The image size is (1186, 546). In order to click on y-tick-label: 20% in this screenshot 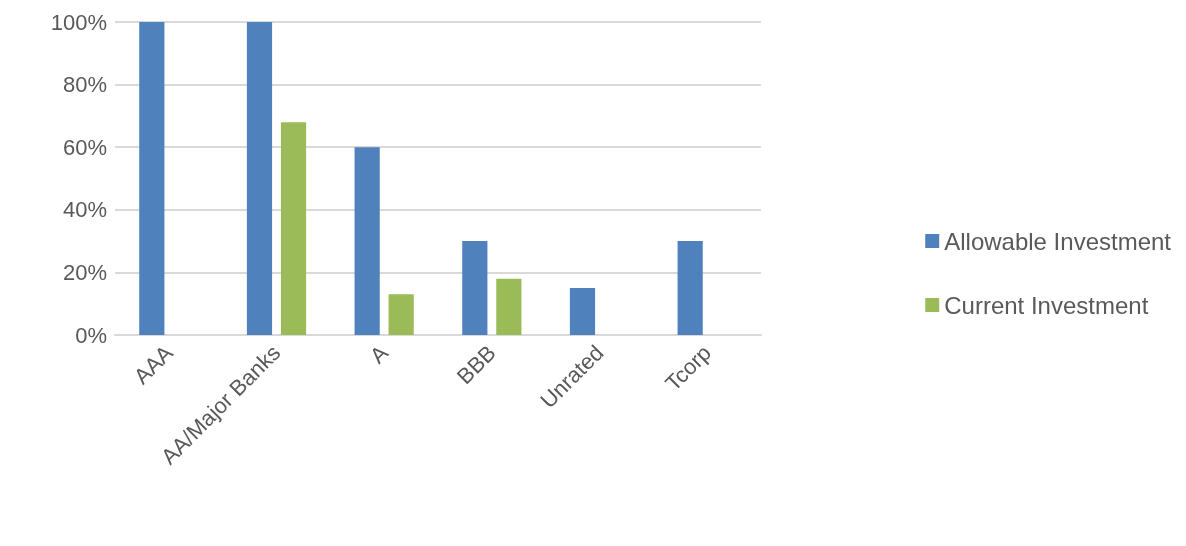, I will do `click(84, 272)`.